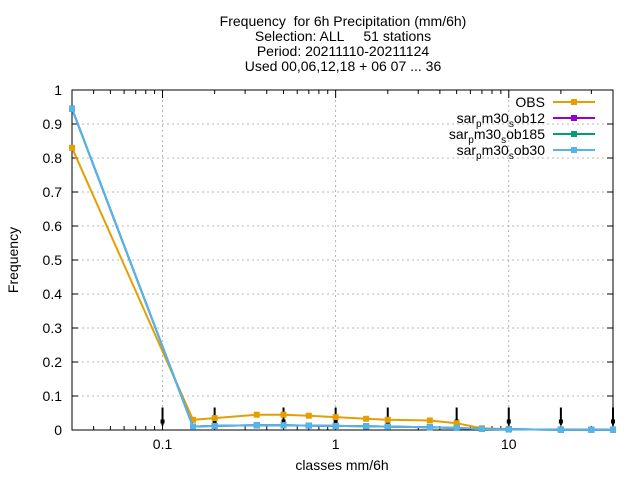 This screenshot has height=480, width=640. I want to click on title-line: Period: 20211110-20211124, so click(343, 51).